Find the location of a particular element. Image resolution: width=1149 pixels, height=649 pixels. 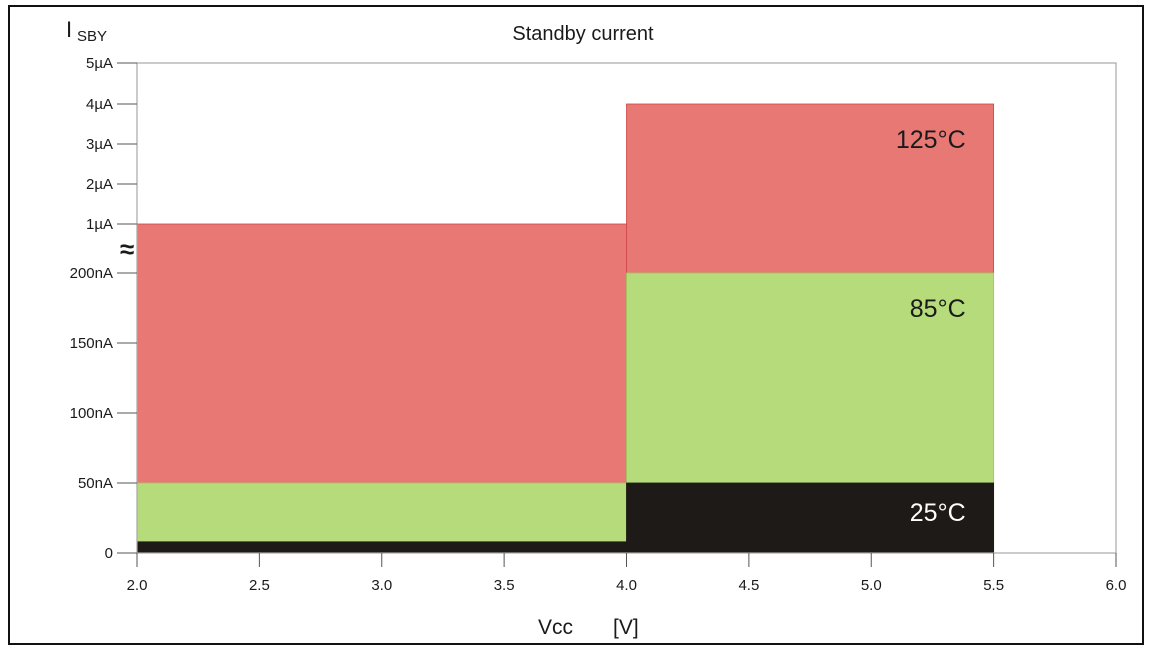

series-label-85cc: 85°C is located at coordinates (938, 309).